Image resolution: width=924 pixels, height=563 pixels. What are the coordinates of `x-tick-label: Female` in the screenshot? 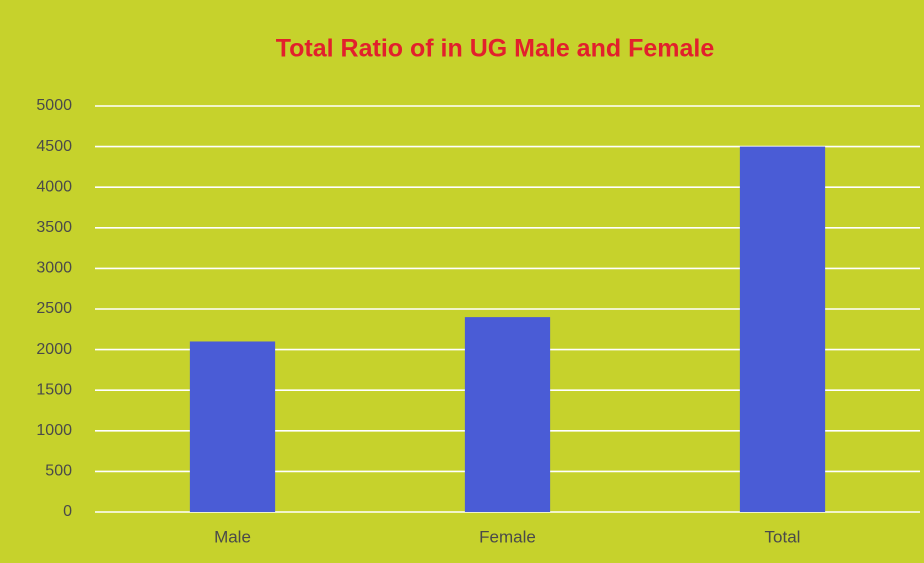 It's located at (507, 536).